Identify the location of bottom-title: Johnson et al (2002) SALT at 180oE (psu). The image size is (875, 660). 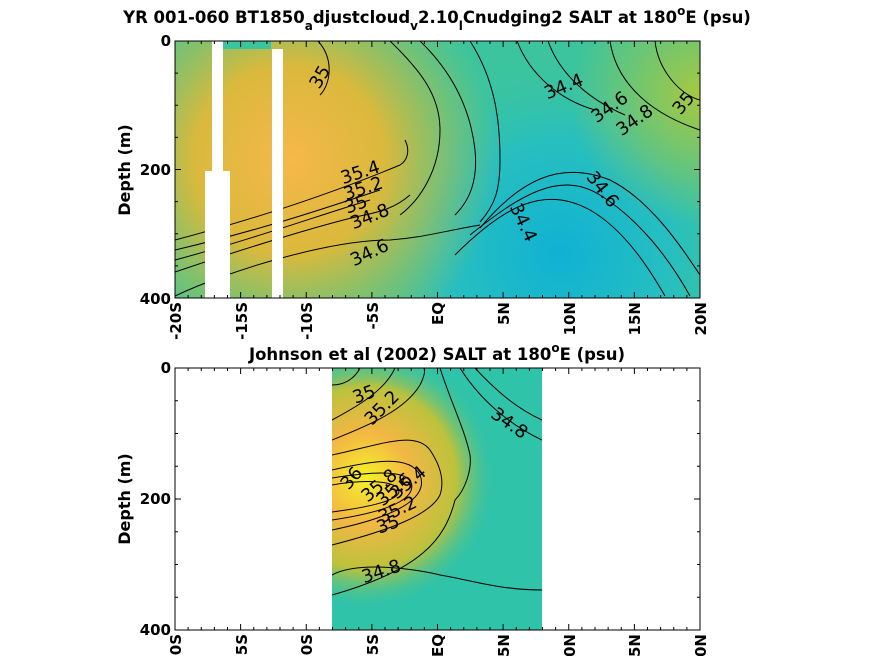
(436, 352).